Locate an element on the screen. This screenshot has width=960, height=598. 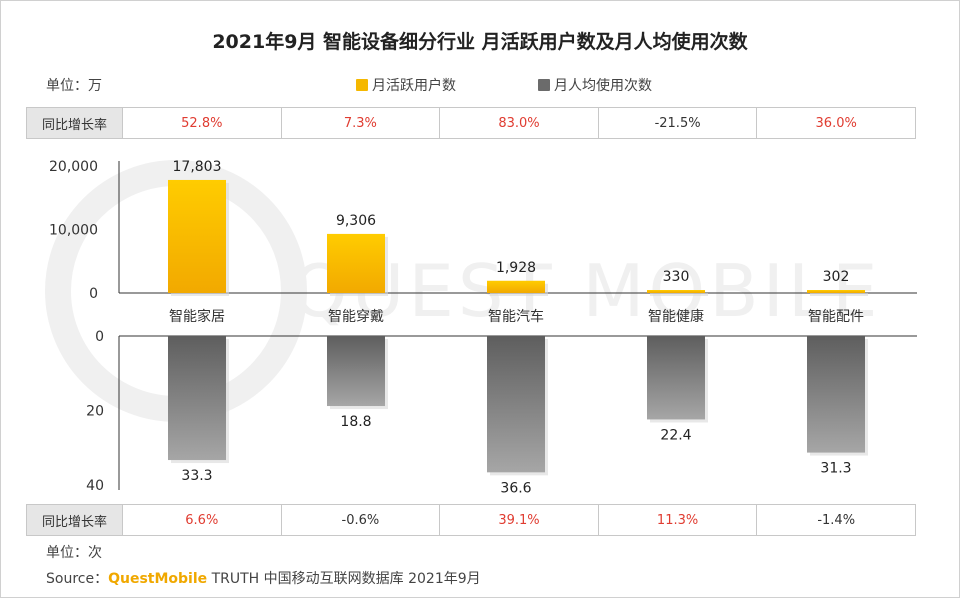
yoy-cell-bottom: 39.1% is located at coordinates (519, 520).